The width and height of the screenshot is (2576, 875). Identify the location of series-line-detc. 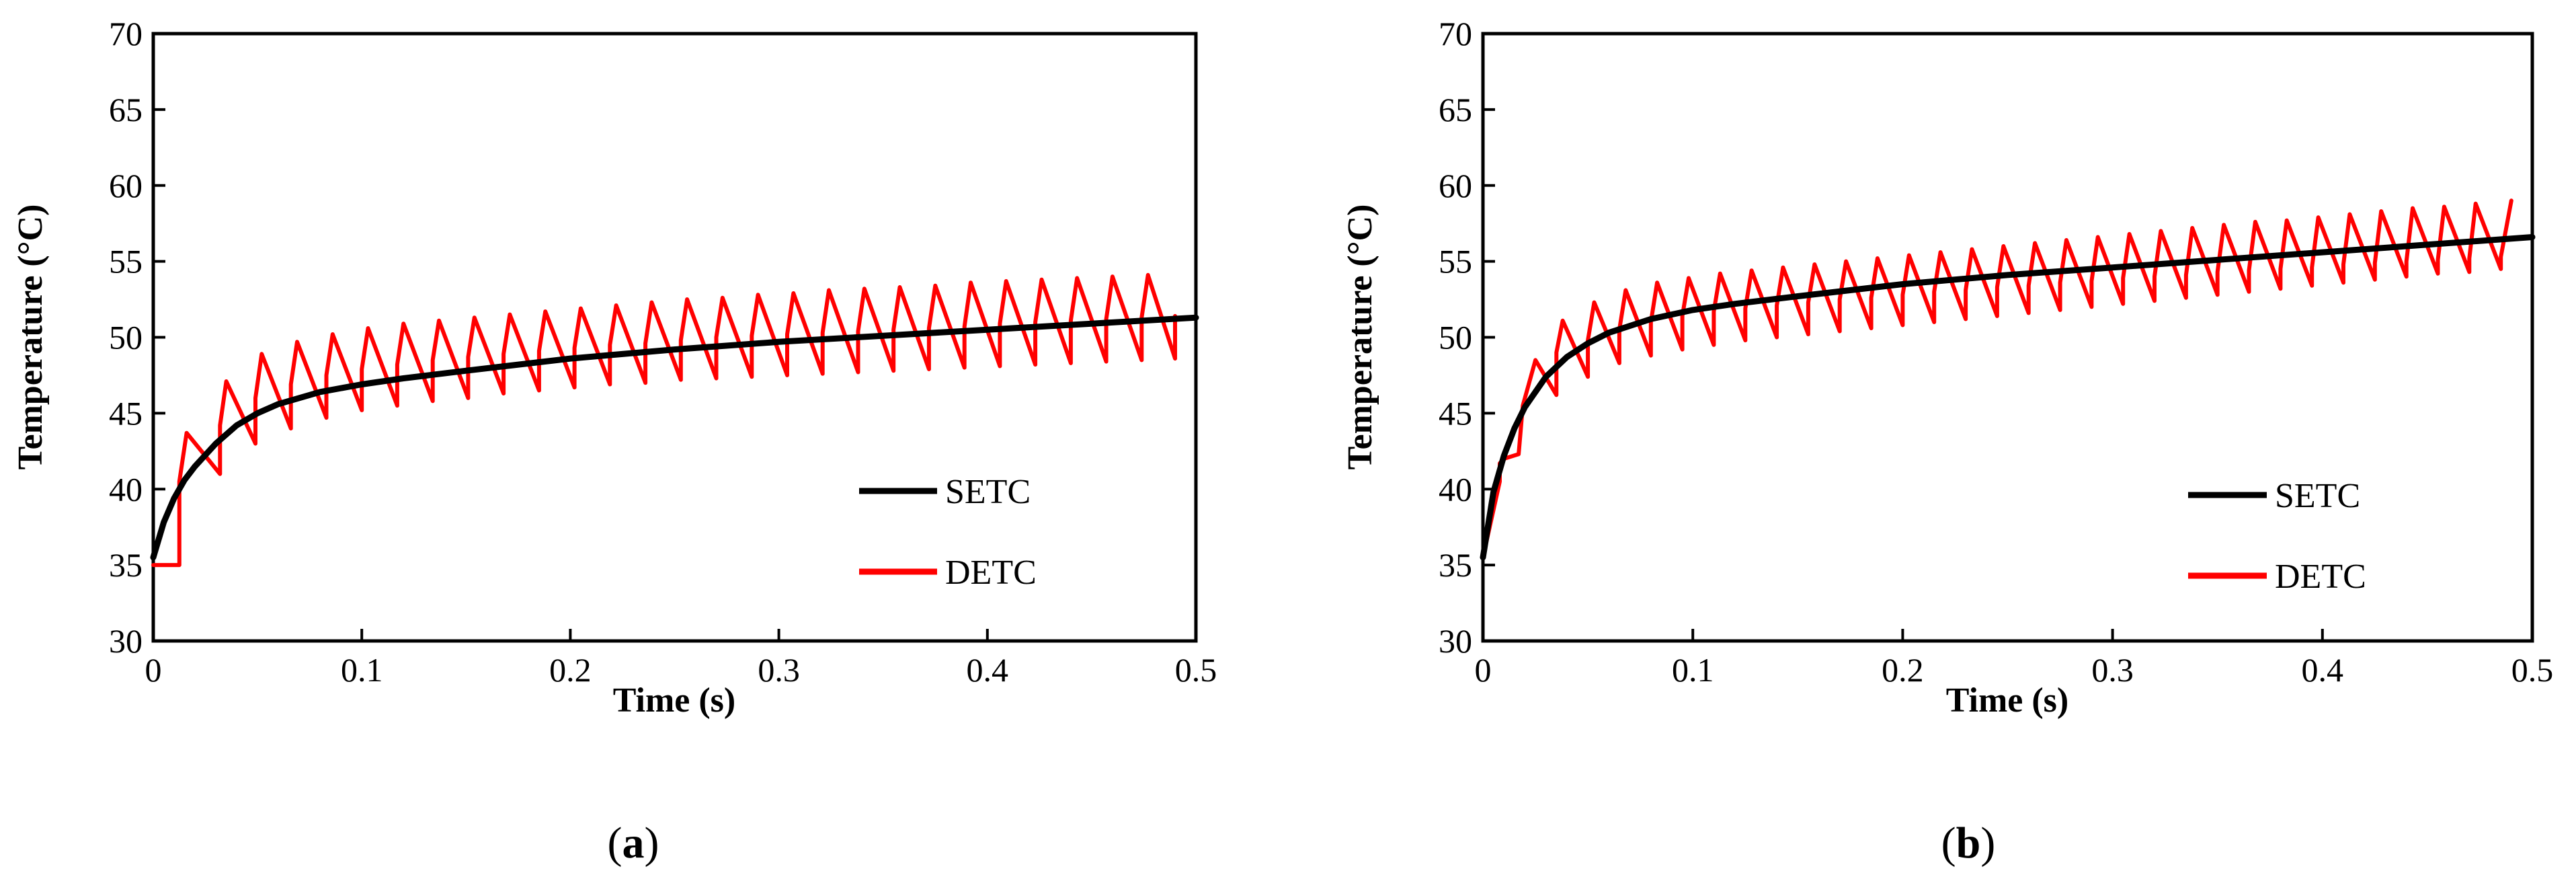
(664, 420).